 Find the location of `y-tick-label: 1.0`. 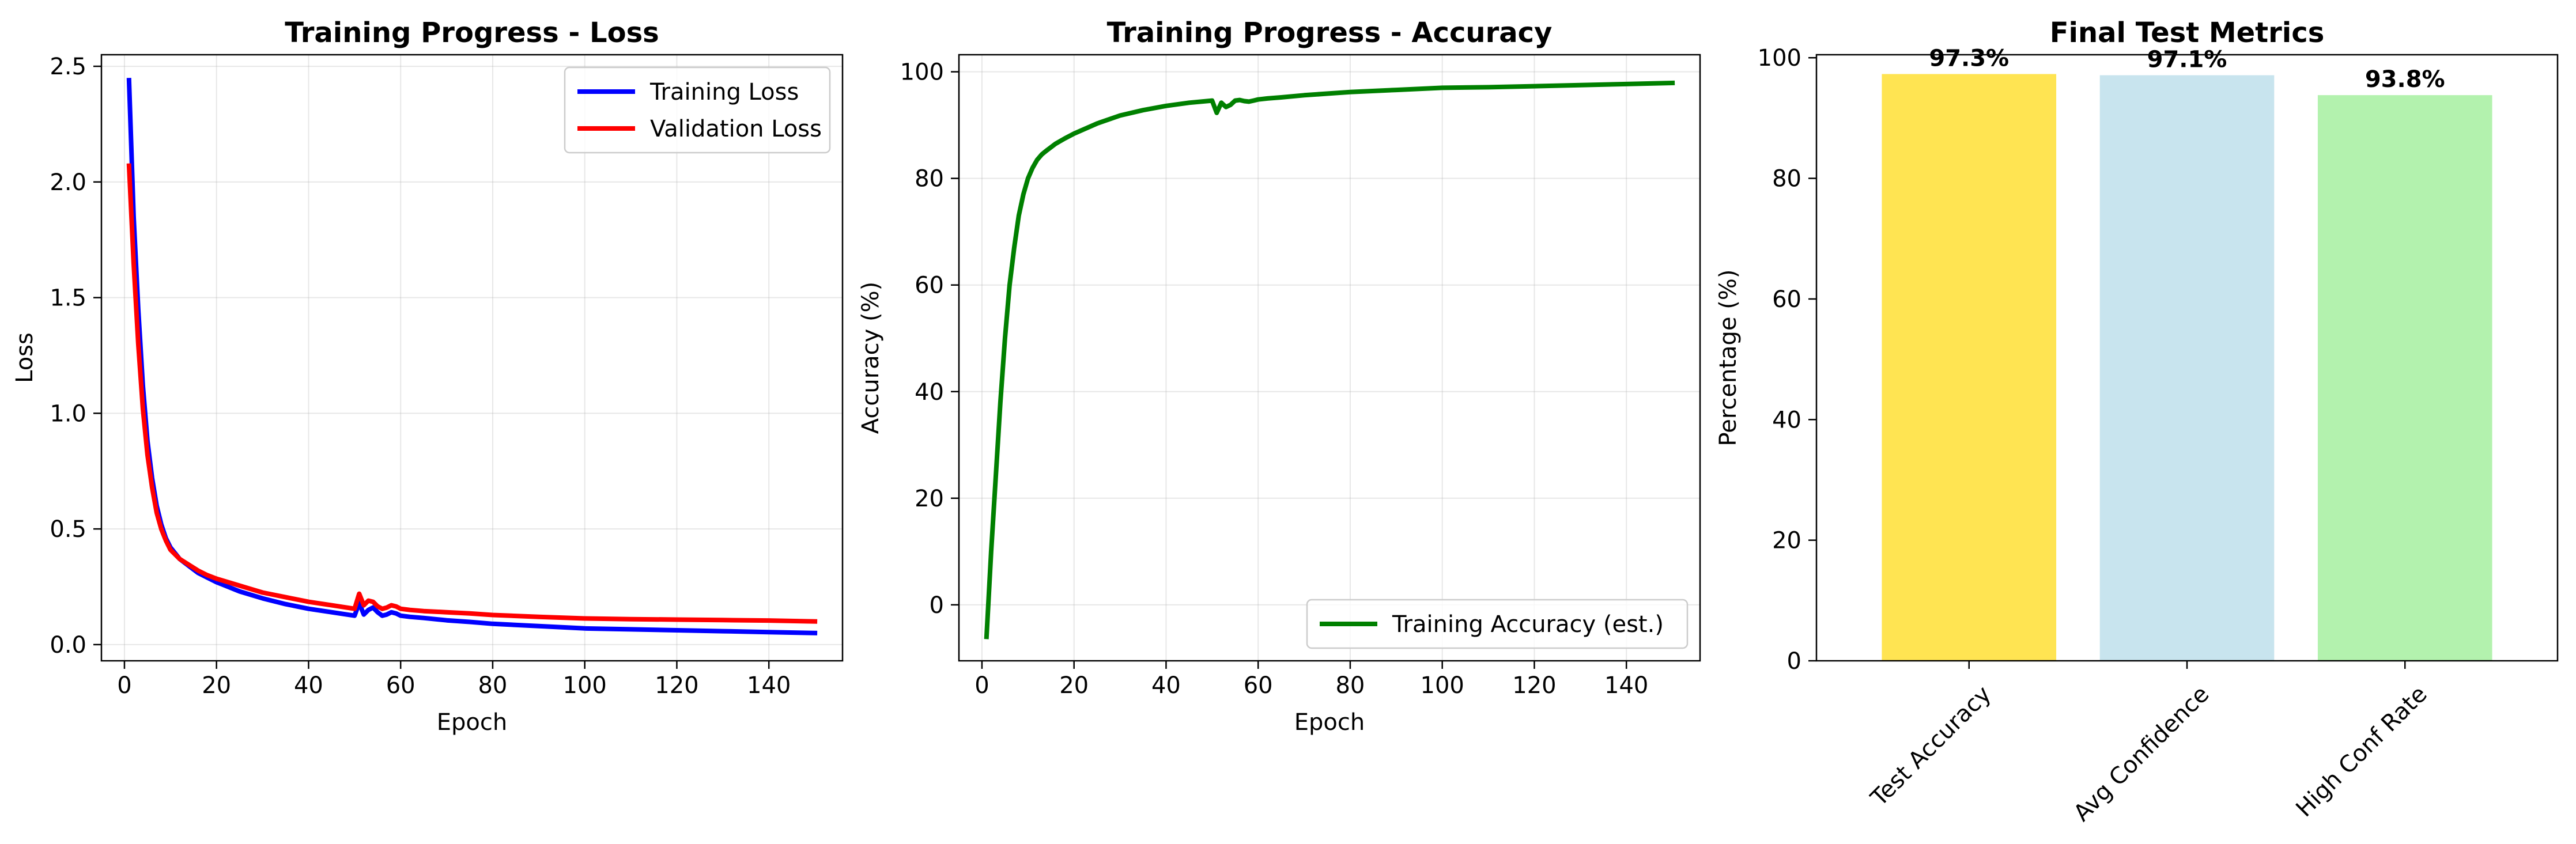

y-tick-label: 1.0 is located at coordinates (68, 413).